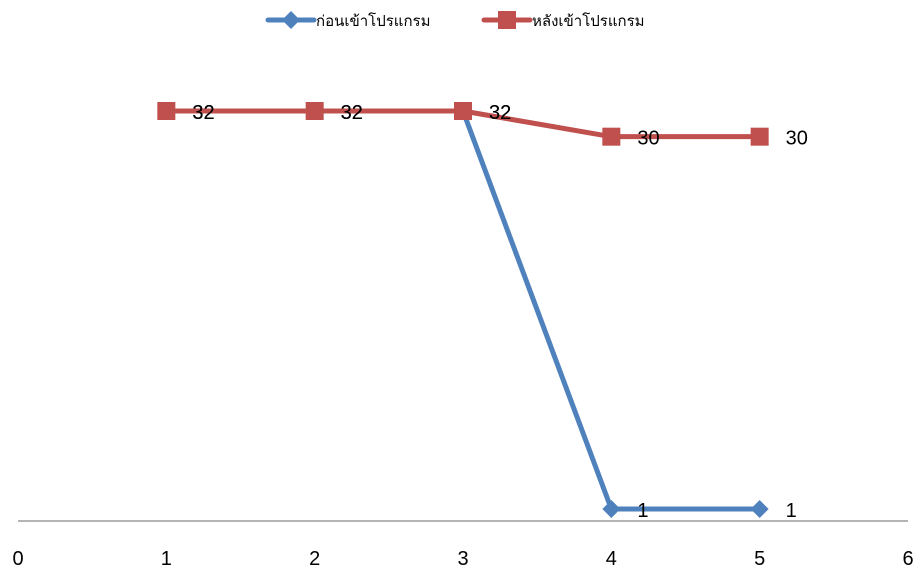 The image size is (923, 575). What do you see at coordinates (611, 559) in the screenshot?
I see `x-tick-label: 4` at bounding box center [611, 559].